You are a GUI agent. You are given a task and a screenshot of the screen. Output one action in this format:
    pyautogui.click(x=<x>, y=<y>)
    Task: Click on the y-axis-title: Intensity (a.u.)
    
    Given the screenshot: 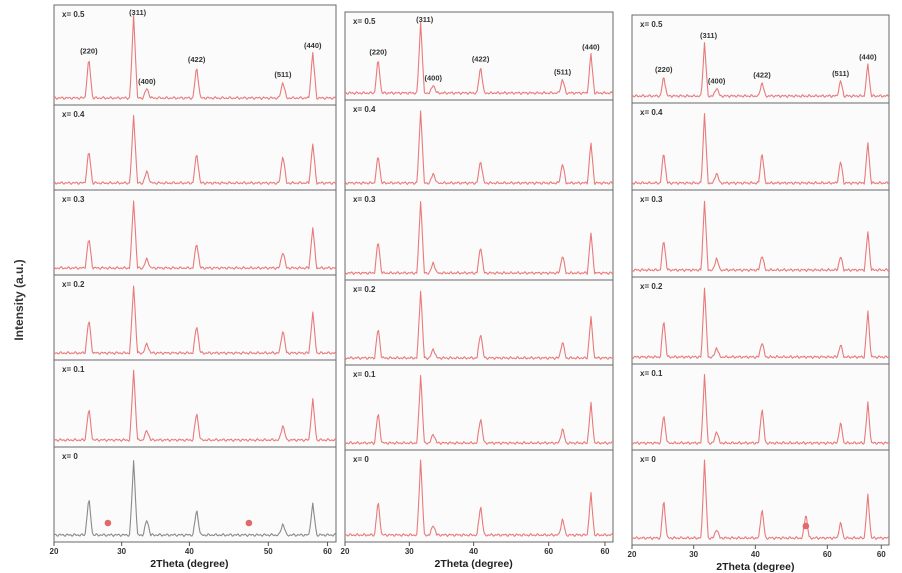 What is the action you would take?
    pyautogui.click(x=19, y=300)
    